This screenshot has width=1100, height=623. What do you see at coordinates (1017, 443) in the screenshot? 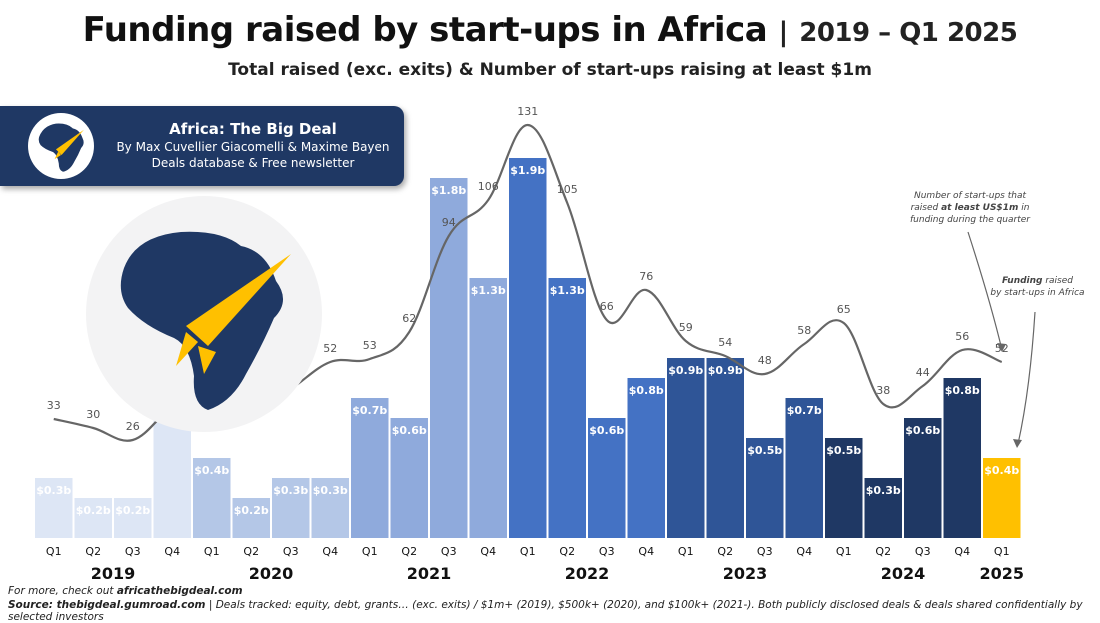
I see `funding-arrowhead` at bounding box center [1017, 443].